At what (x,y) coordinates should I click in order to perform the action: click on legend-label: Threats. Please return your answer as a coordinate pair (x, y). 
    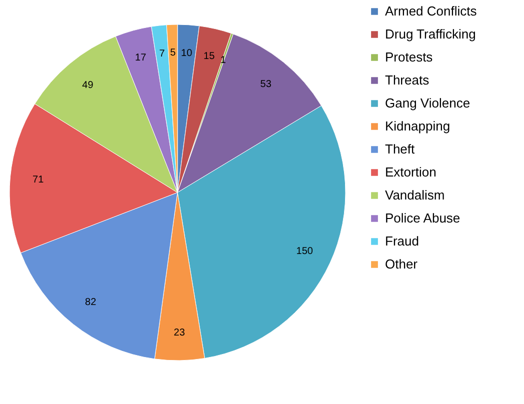
    Looking at the image, I should click on (407, 80).